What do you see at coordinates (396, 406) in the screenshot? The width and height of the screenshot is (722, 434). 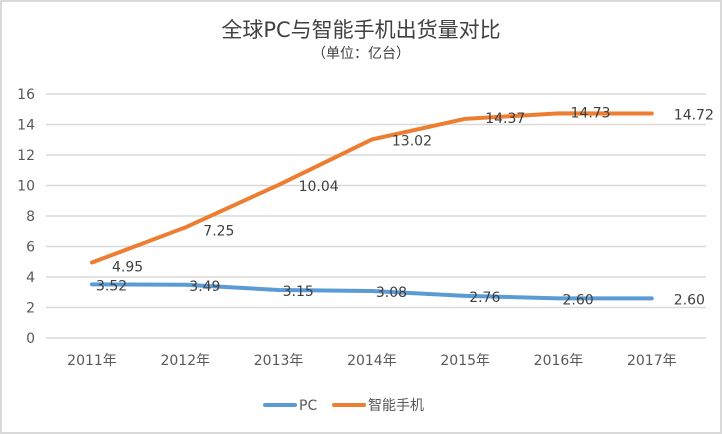 I see `legend-label: 智能手机` at bounding box center [396, 406].